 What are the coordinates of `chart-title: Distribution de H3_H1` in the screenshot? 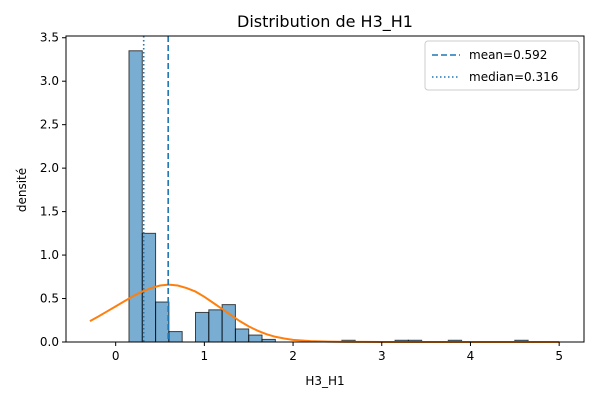 It's located at (325, 22).